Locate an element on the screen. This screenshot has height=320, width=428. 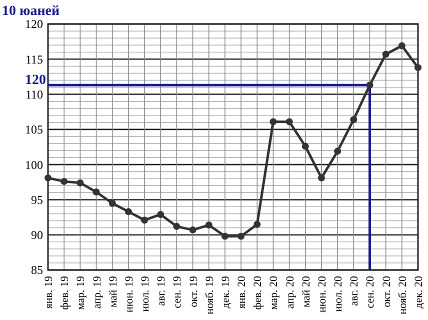
x-tick-label: мар. 19 is located at coordinates (81, 293).